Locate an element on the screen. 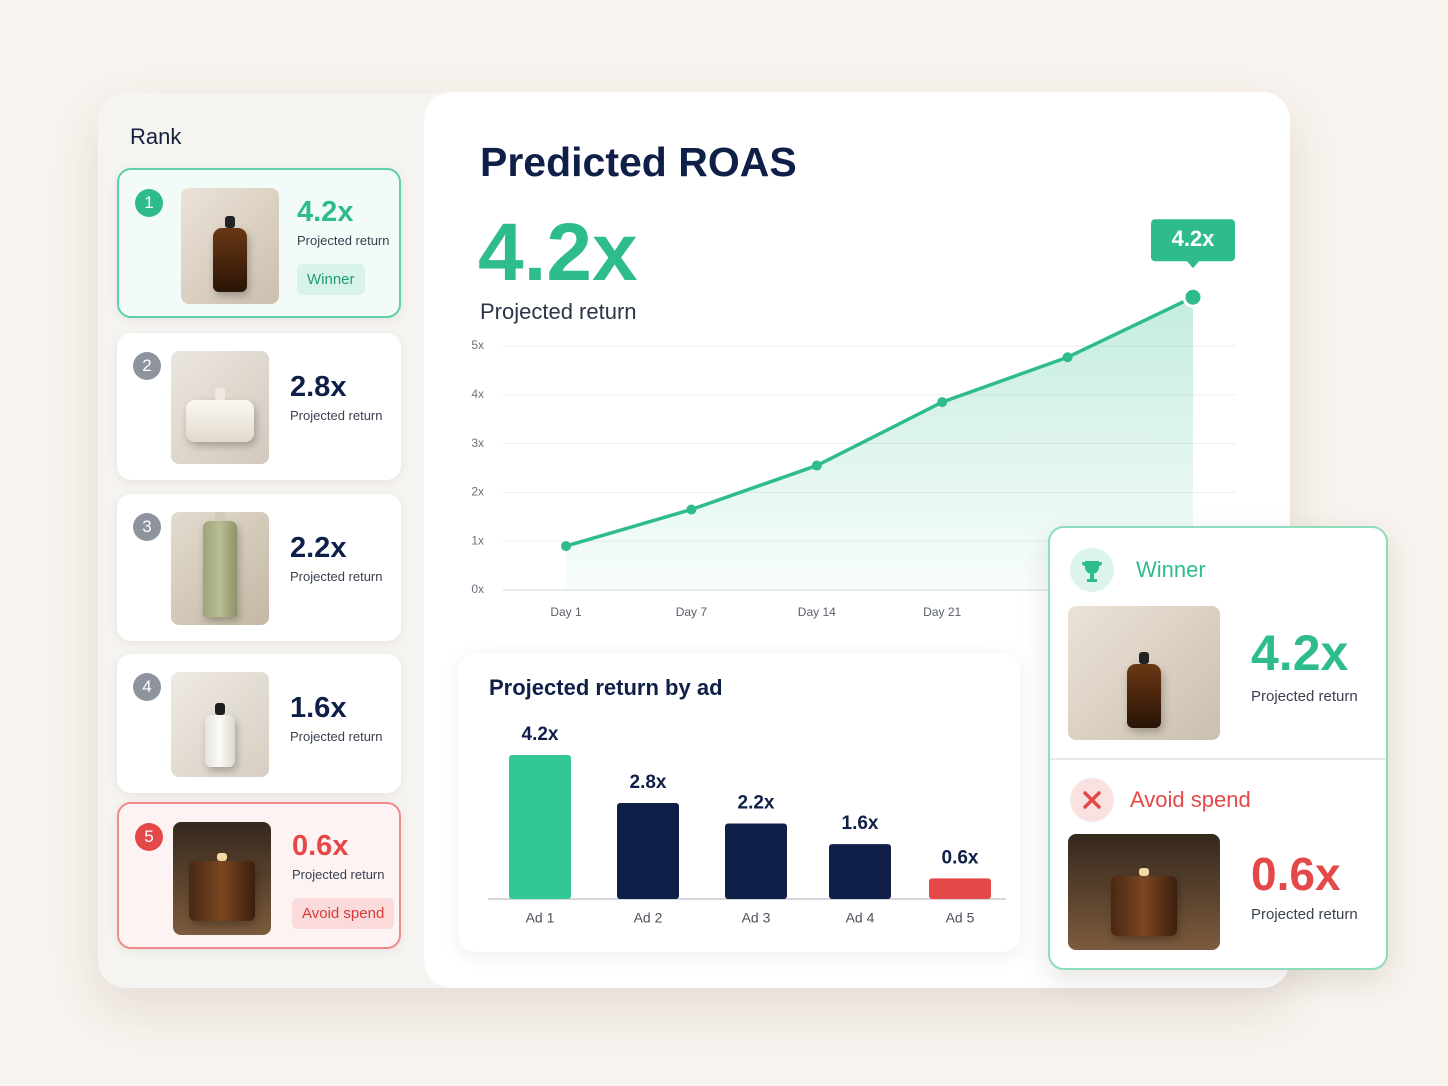 The height and width of the screenshot is (1086, 1448). annotation: 4.2x is located at coordinates (1194, 238).